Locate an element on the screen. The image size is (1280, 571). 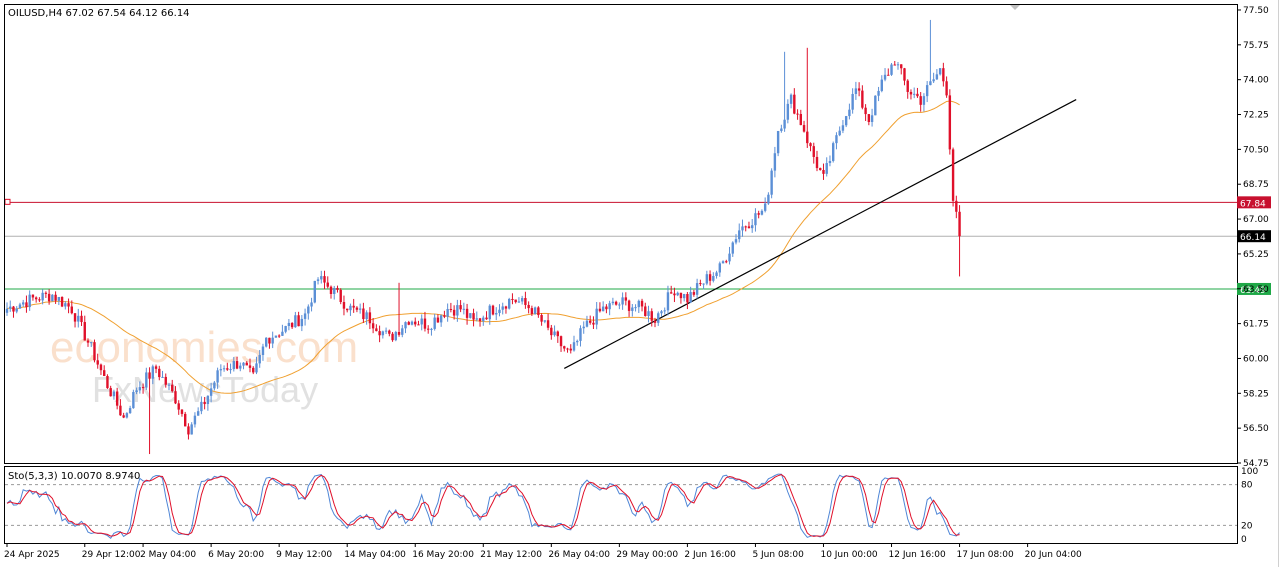
y-tick-label: 56.50 is located at coordinates (1256, 429).